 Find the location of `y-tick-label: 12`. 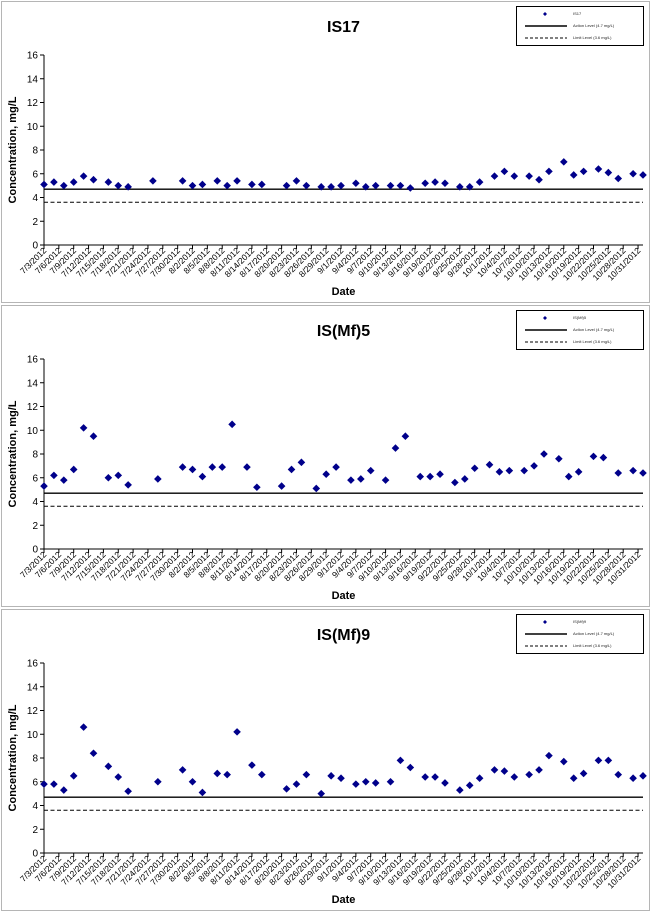

y-tick-label: 12 is located at coordinates (33, 711).